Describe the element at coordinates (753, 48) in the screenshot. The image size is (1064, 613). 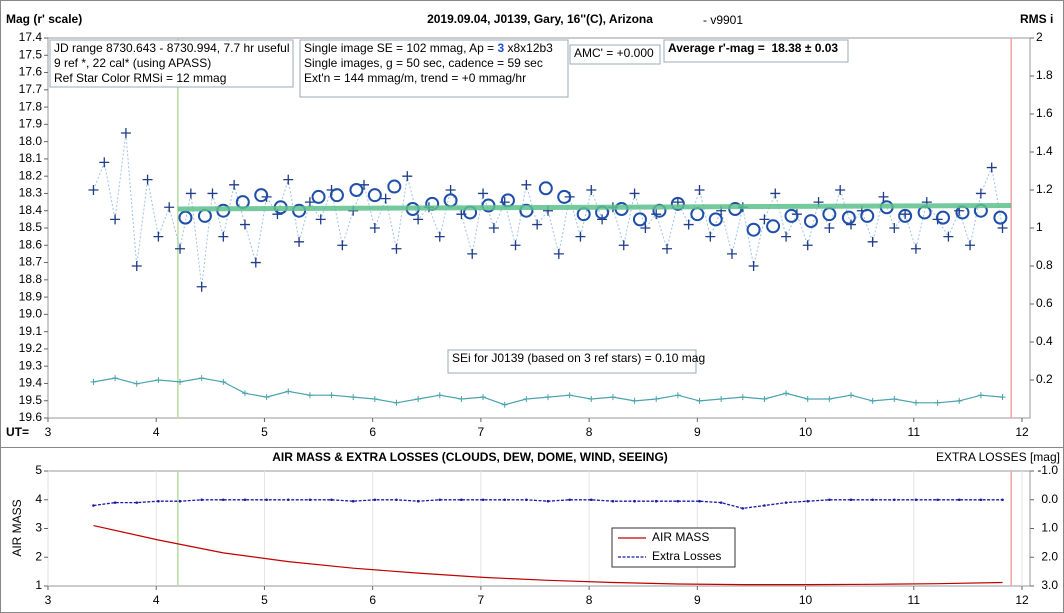
I see `note-text: Average r'-mag = 18.38 ± 0.03` at that location.